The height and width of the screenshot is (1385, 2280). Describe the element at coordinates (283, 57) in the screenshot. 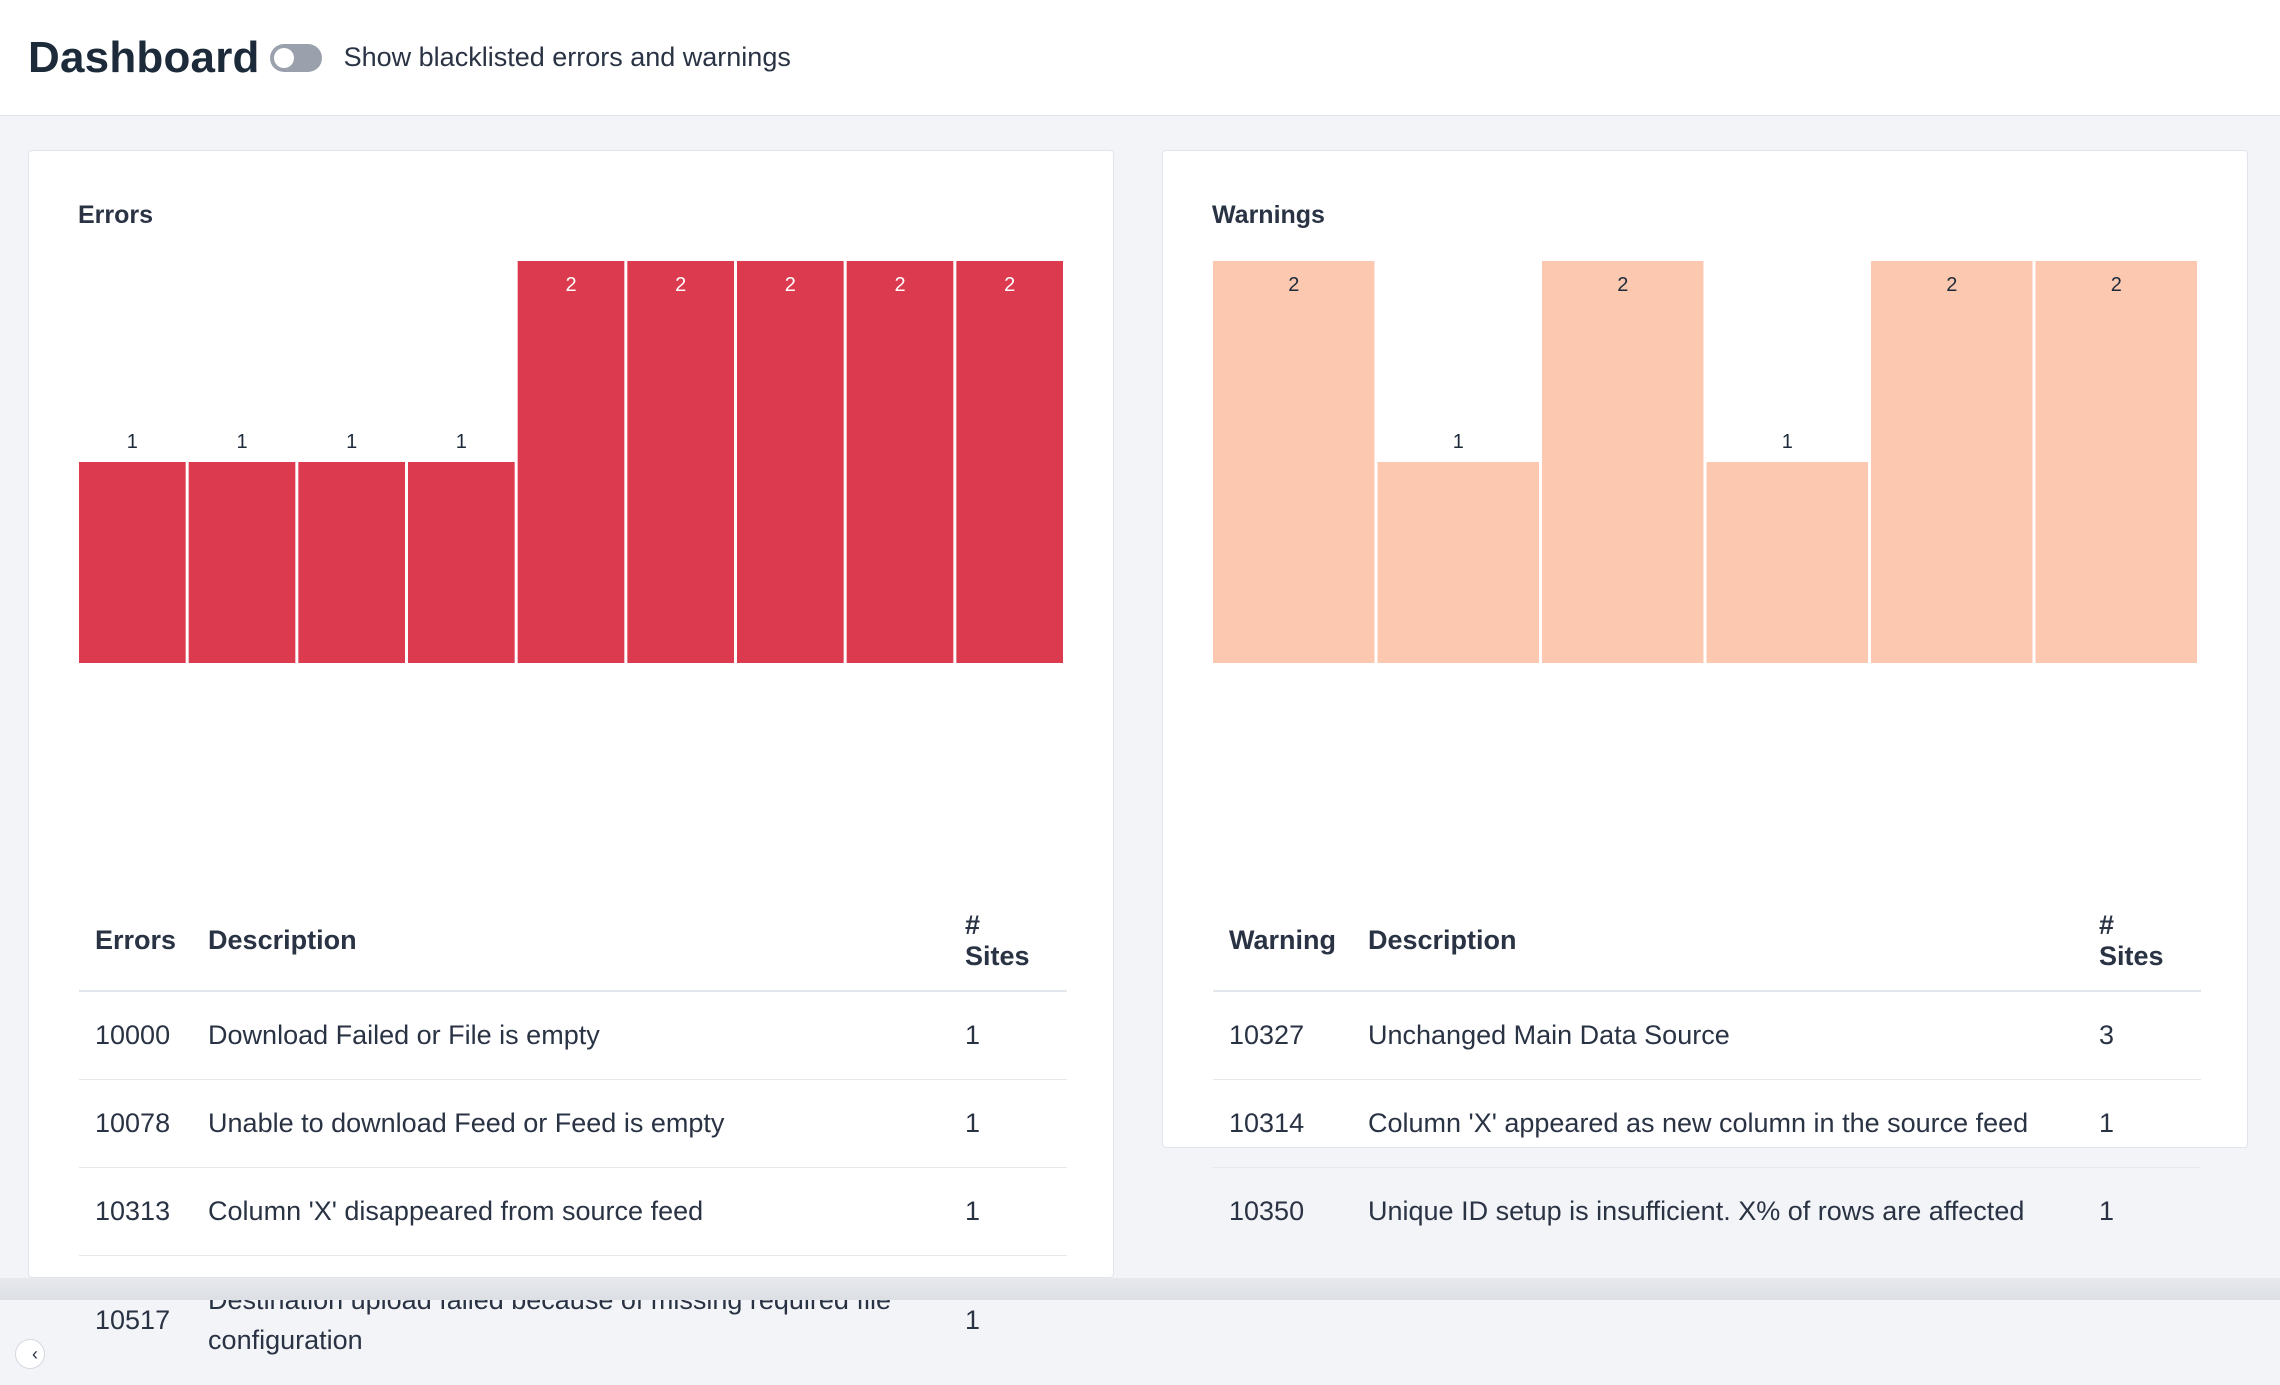

I see `toggle-knob` at that location.